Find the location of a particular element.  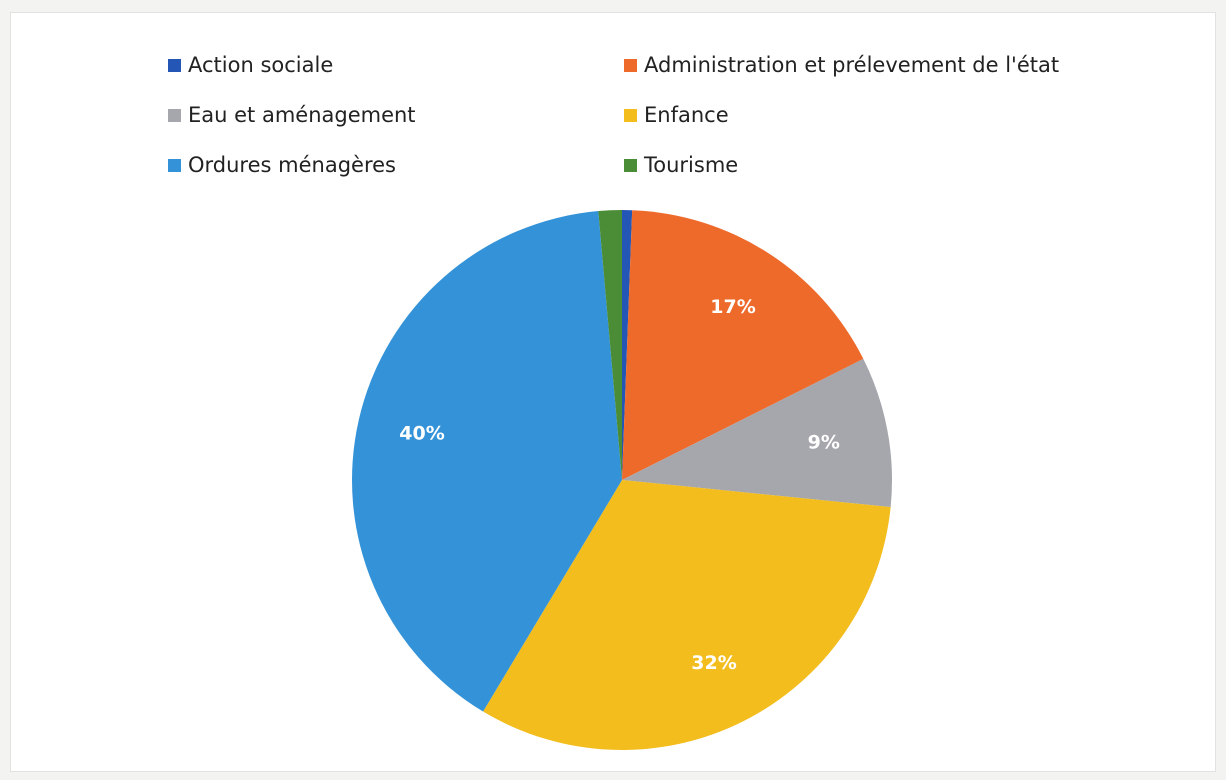

pie-slice-ordures-menageres is located at coordinates (486, 461).